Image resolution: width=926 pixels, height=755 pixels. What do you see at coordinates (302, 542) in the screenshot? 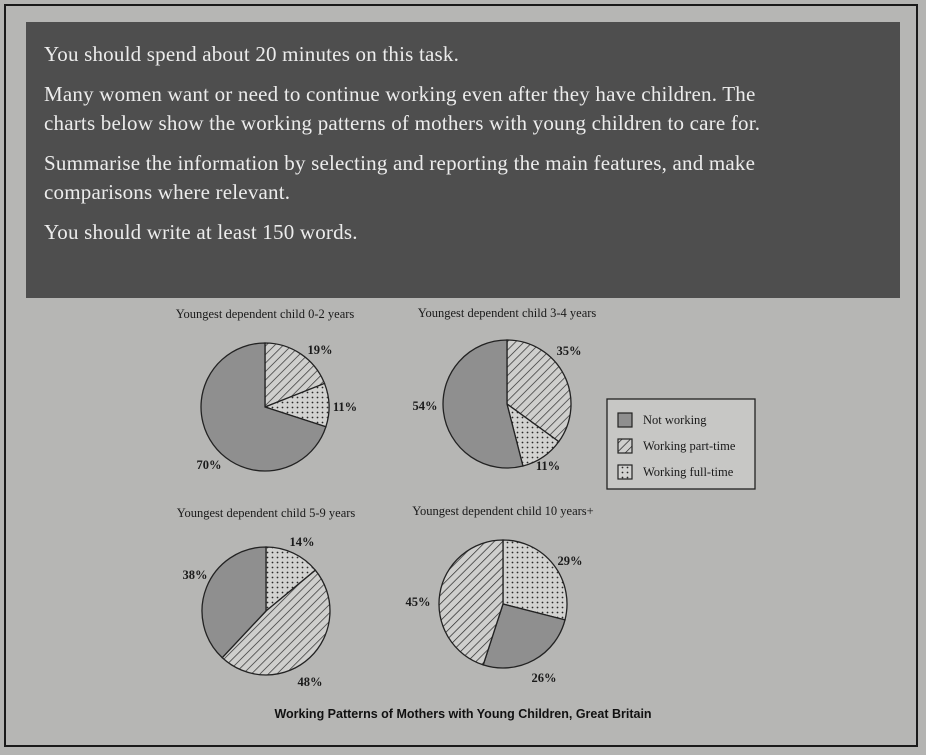
I see `pie-slice-label: 14%` at bounding box center [302, 542].